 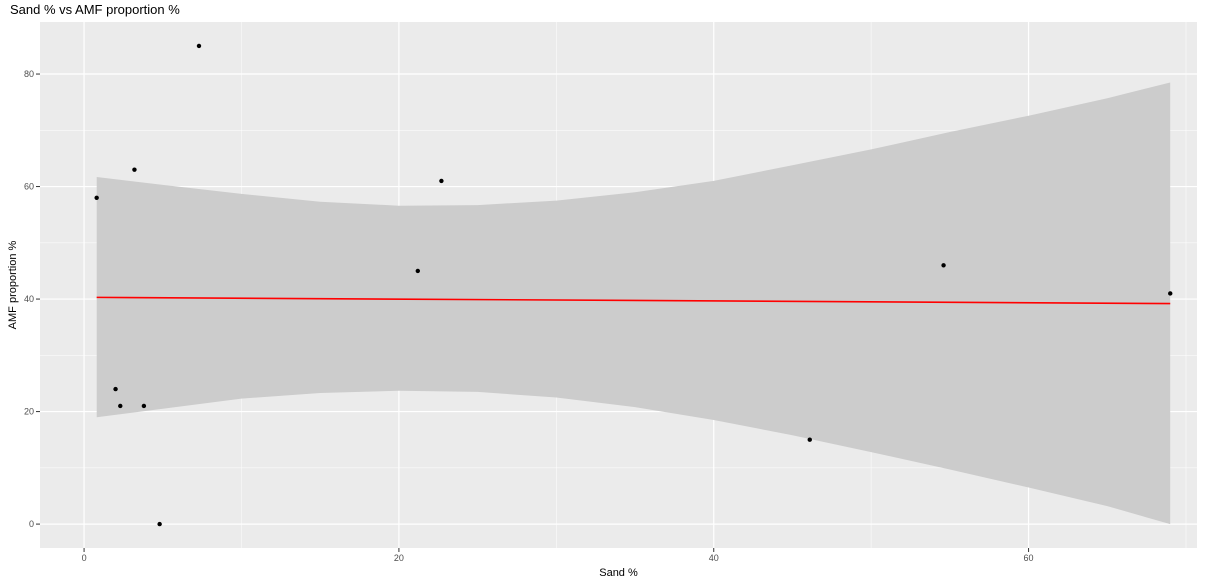 I want to click on x-tick-label: 60, so click(x=1029, y=558).